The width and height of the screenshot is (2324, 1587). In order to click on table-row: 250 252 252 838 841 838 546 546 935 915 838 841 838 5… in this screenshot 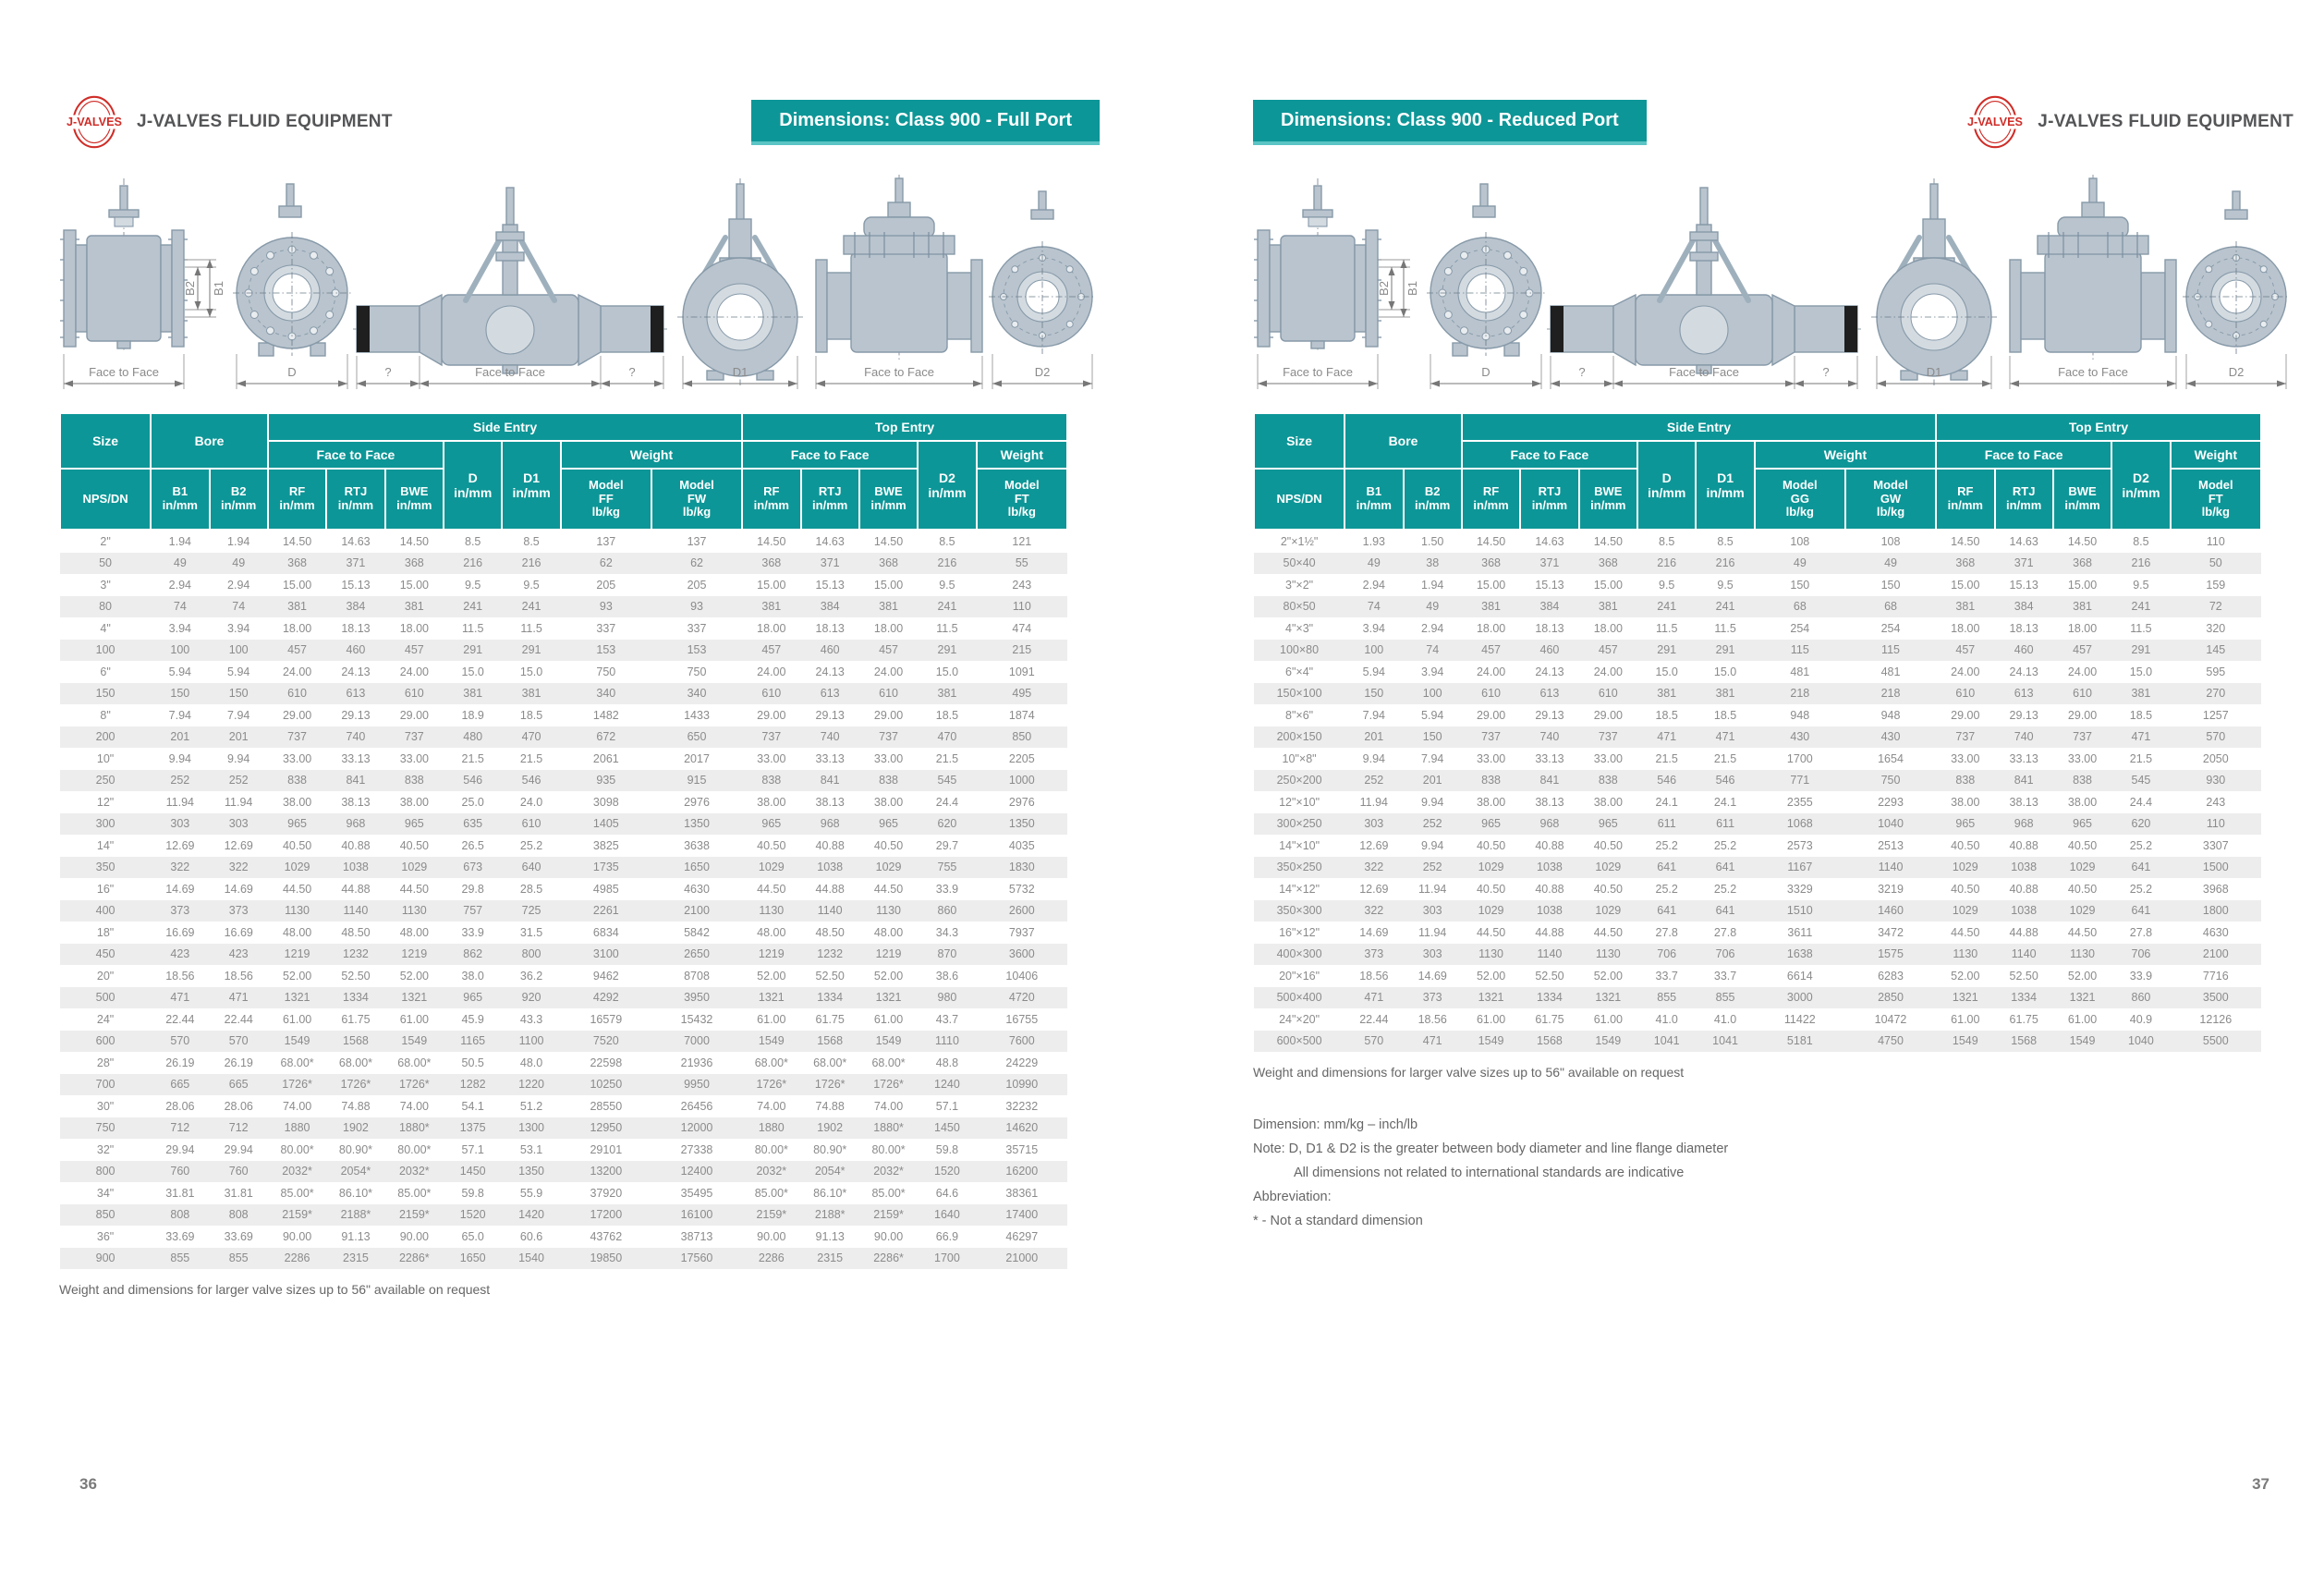, I will do `click(563, 780)`.